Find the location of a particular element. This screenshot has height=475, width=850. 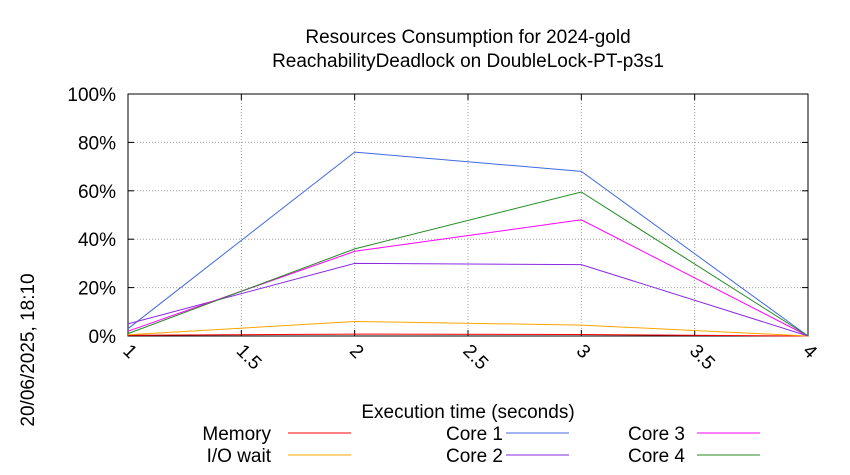

y-tick-label: 80% is located at coordinates (97, 143).